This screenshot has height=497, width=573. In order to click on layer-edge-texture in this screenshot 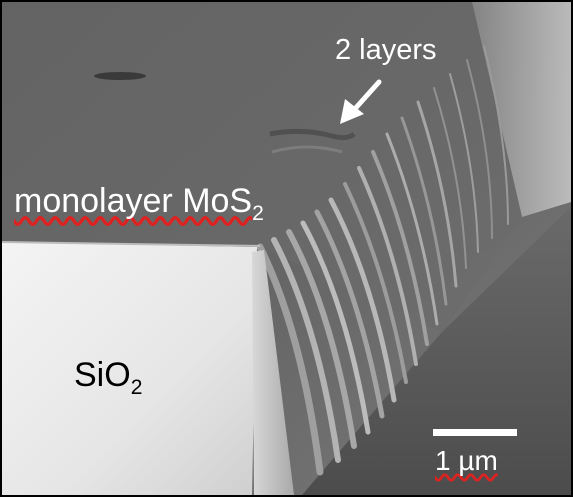, I will do `click(312, 134)`.